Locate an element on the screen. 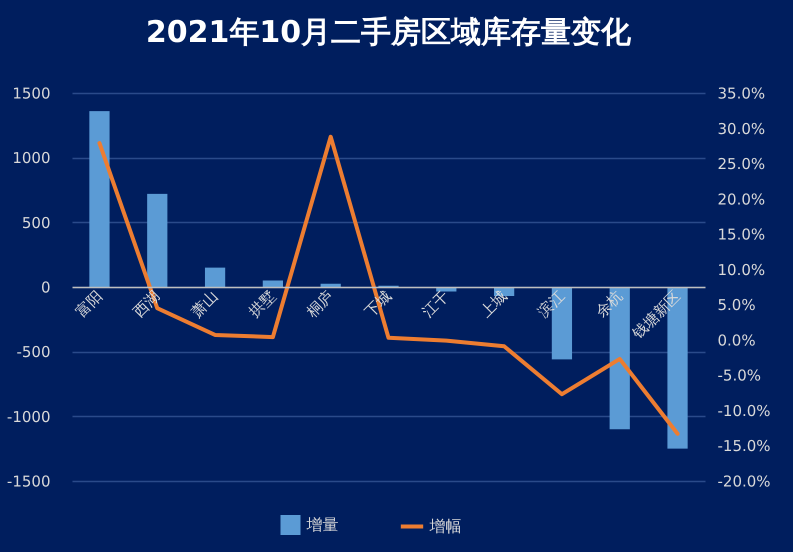 The height and width of the screenshot is (552, 793). chart-title: 2021年10月二手房区域库存量变化 is located at coordinates (389, 32).